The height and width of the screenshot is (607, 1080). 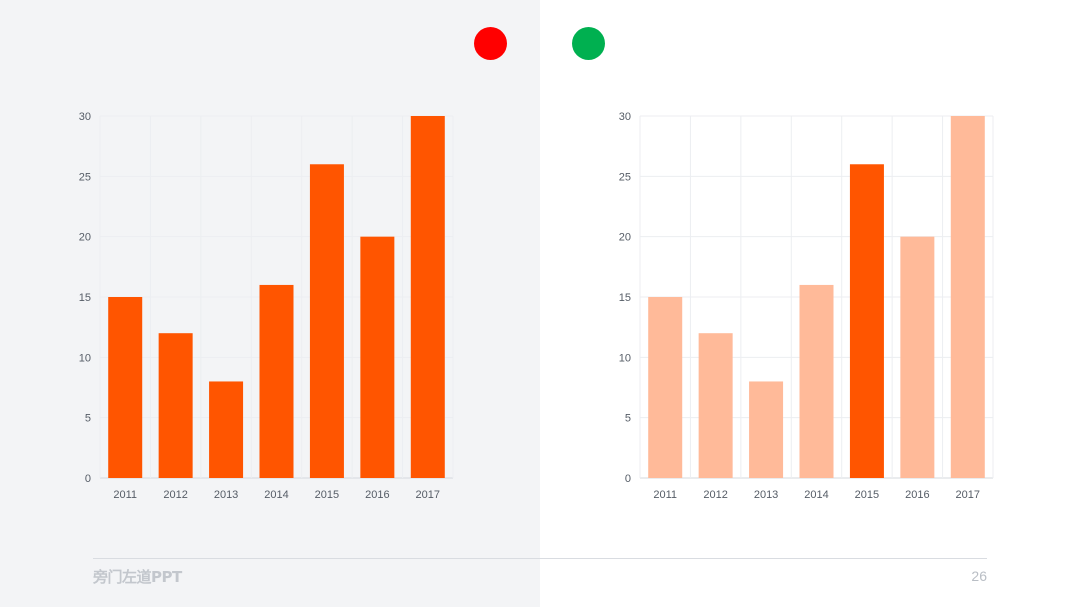 What do you see at coordinates (588, 43) in the screenshot?
I see `green-indicator-dot` at bounding box center [588, 43].